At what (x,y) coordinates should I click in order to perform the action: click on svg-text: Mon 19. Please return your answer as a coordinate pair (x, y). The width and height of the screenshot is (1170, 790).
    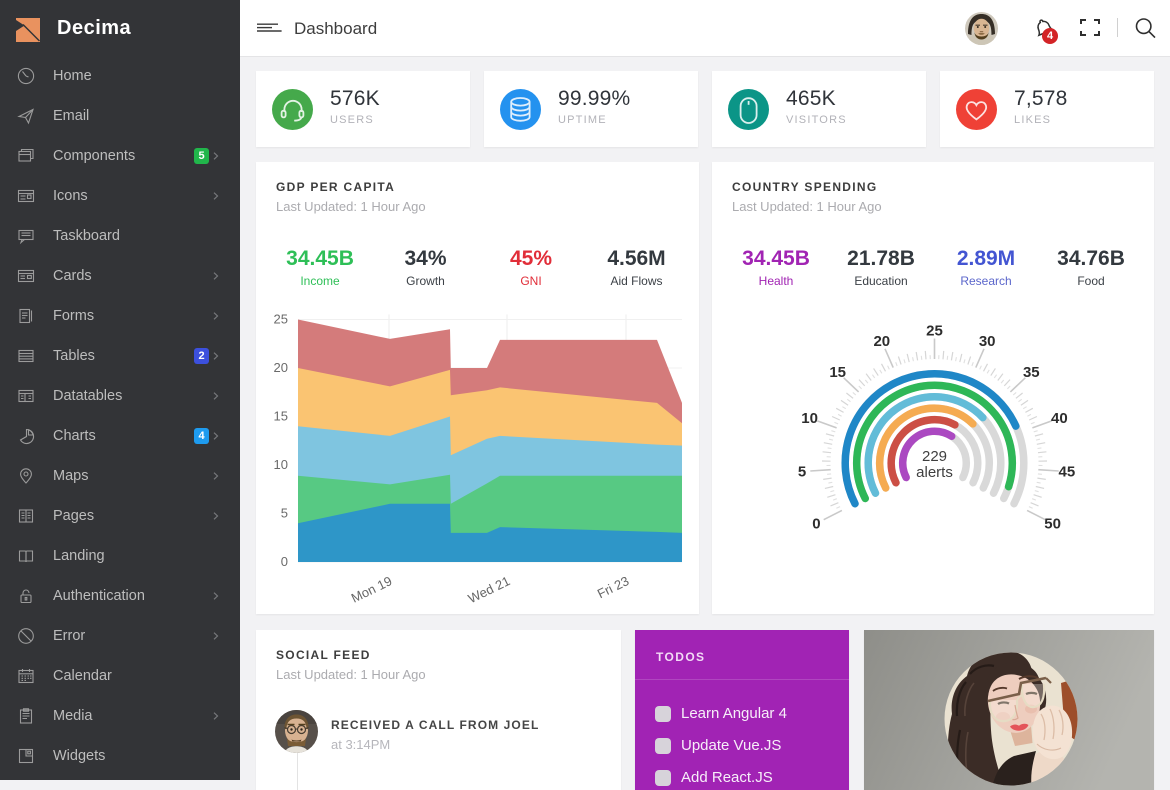
    Looking at the image, I should click on (372, 589).